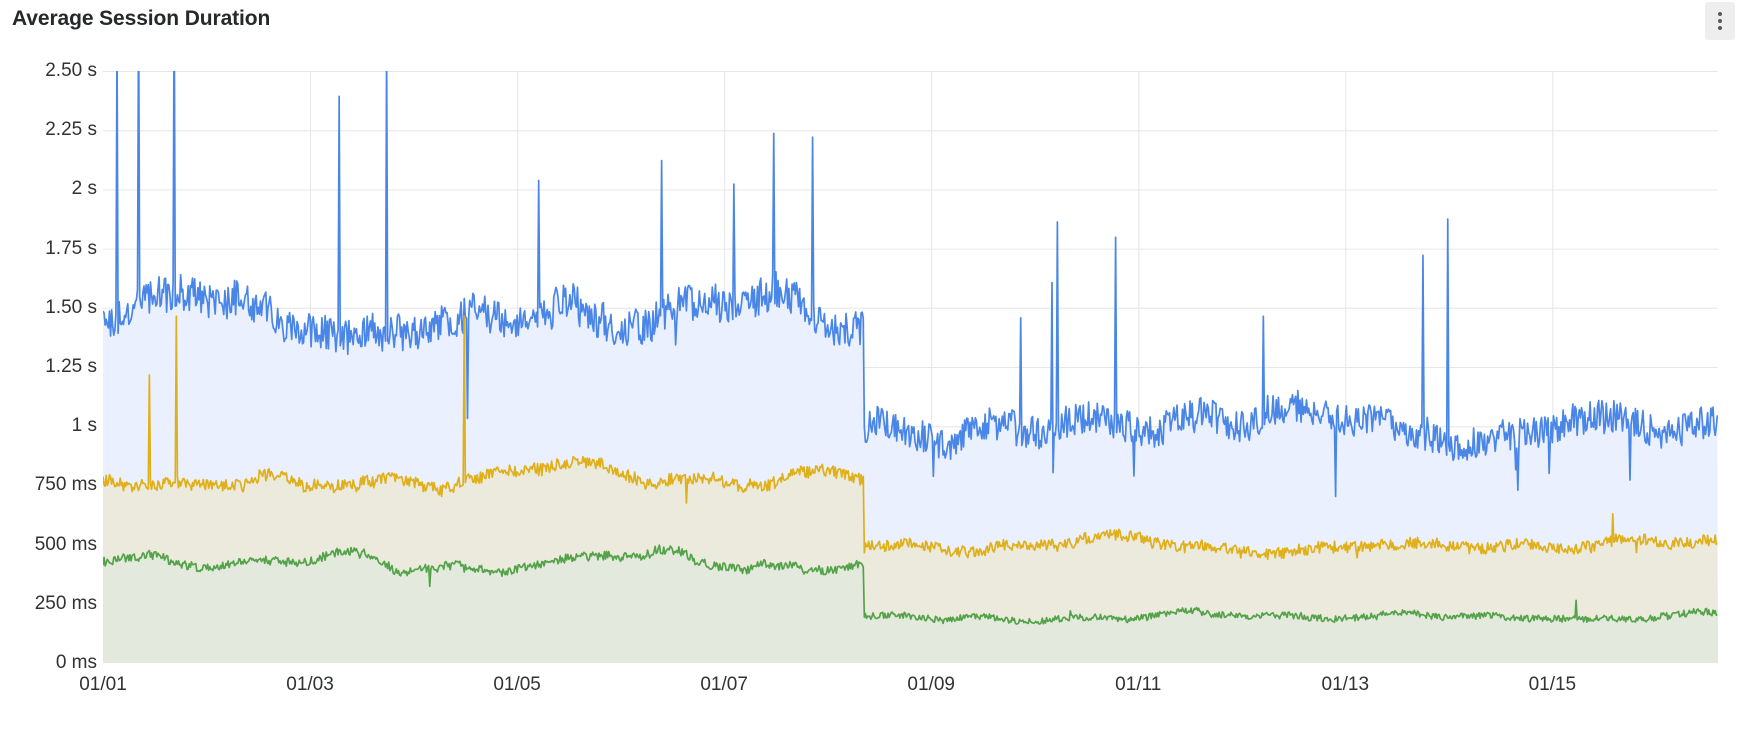 The height and width of the screenshot is (734, 1746). I want to click on x-axis: 01/01 01/03 01/05 01/07 01/09 01/11 01/13 01/15, so click(898, 691).